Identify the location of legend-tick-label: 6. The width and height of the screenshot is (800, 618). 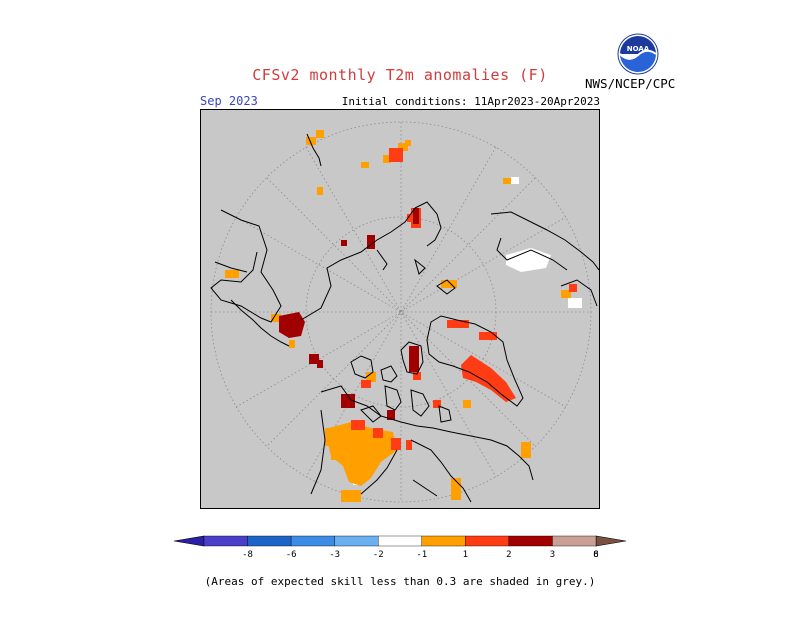
(595, 555).